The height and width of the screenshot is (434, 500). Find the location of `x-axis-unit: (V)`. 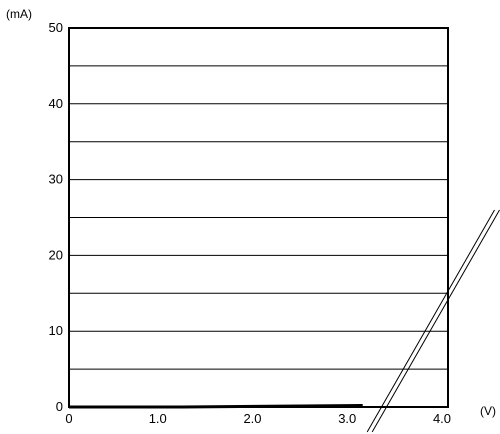

x-axis-unit: (V) is located at coordinates (488, 411).